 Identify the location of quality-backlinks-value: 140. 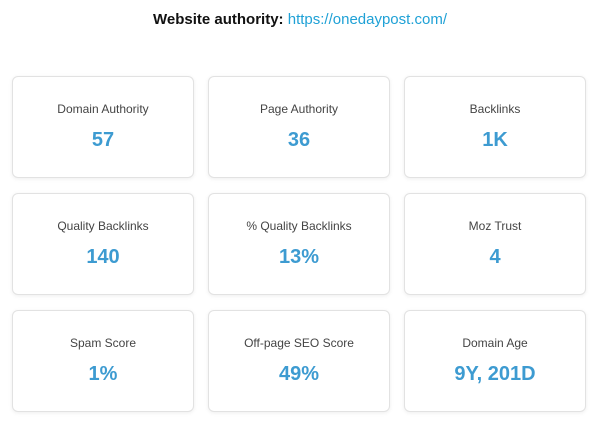
(103, 257).